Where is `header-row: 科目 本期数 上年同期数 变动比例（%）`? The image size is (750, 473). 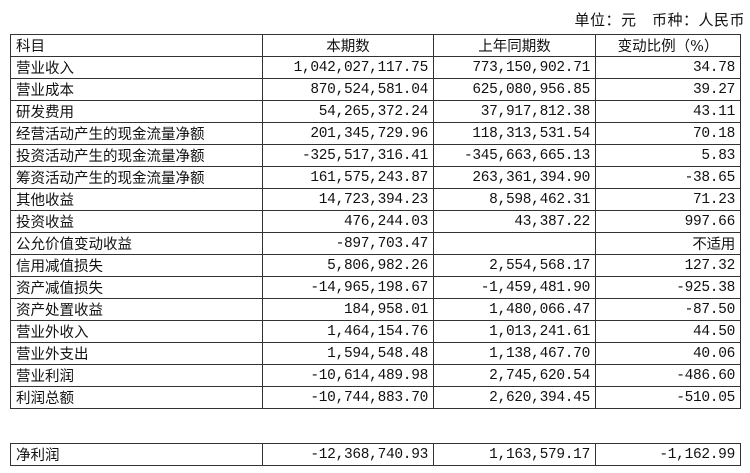
header-row: 科目 本期数 上年同期数 变动比例（%） is located at coordinates (375, 45).